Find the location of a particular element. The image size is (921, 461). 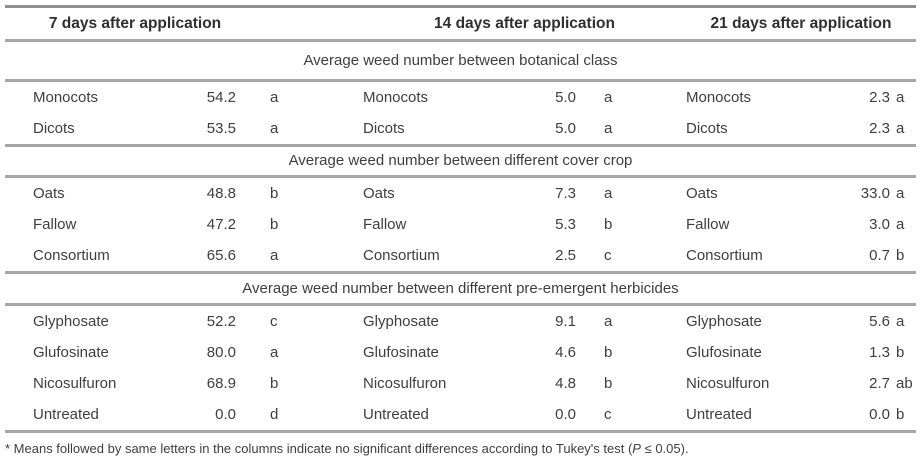

rule-below-header is located at coordinates (460, 40).